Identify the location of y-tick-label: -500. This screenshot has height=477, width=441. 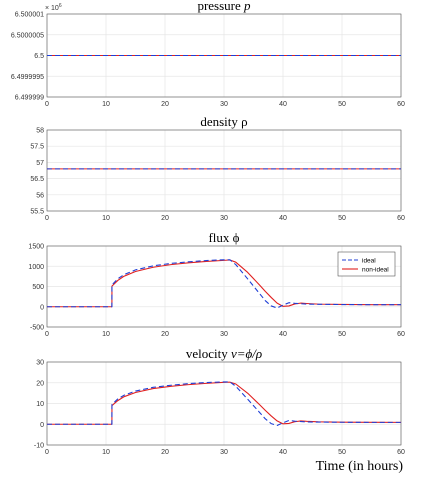
(37, 328).